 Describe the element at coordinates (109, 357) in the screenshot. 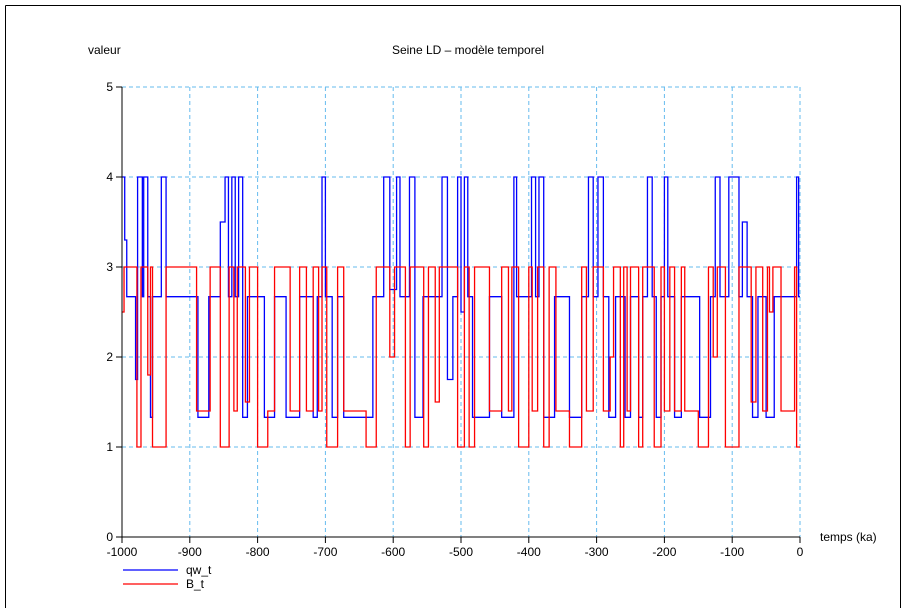

I see `y-tick-label: 2` at that location.